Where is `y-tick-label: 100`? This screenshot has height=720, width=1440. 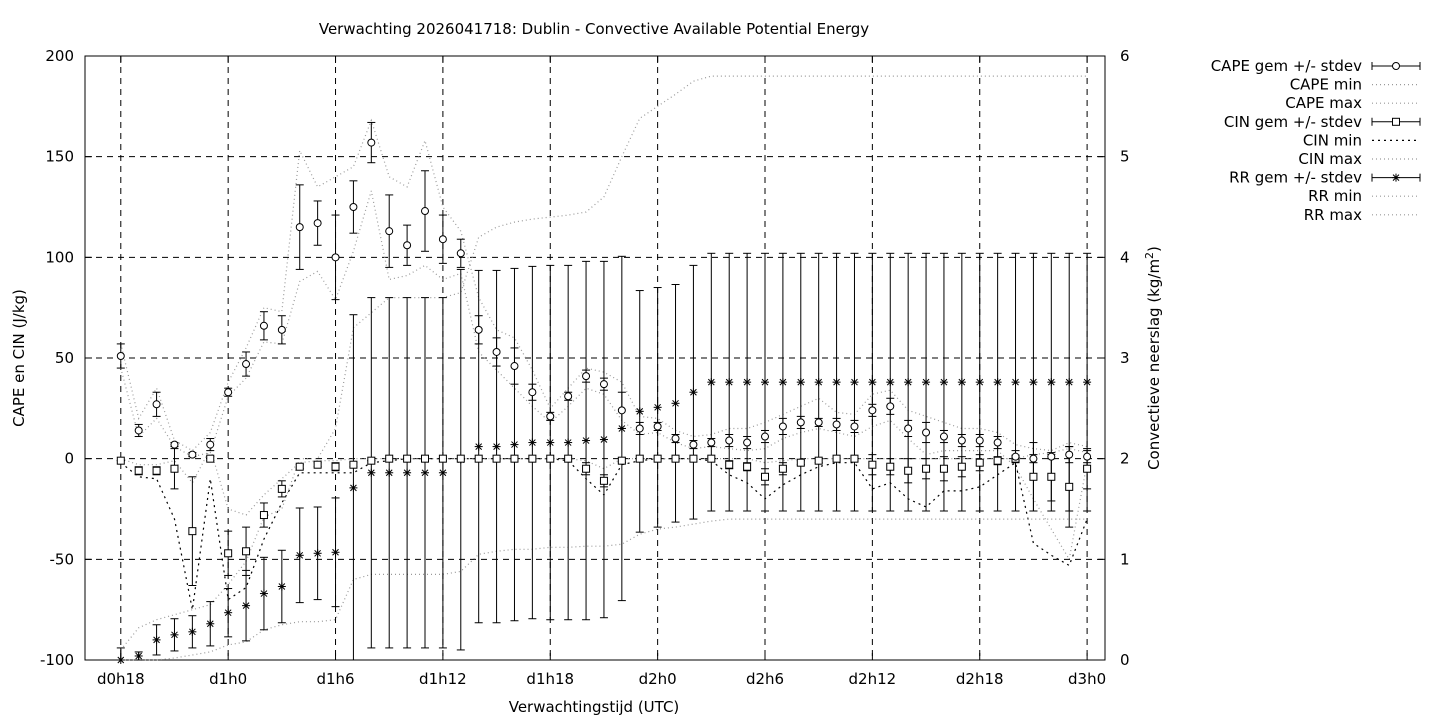 y-tick-label: 100 is located at coordinates (59, 257).